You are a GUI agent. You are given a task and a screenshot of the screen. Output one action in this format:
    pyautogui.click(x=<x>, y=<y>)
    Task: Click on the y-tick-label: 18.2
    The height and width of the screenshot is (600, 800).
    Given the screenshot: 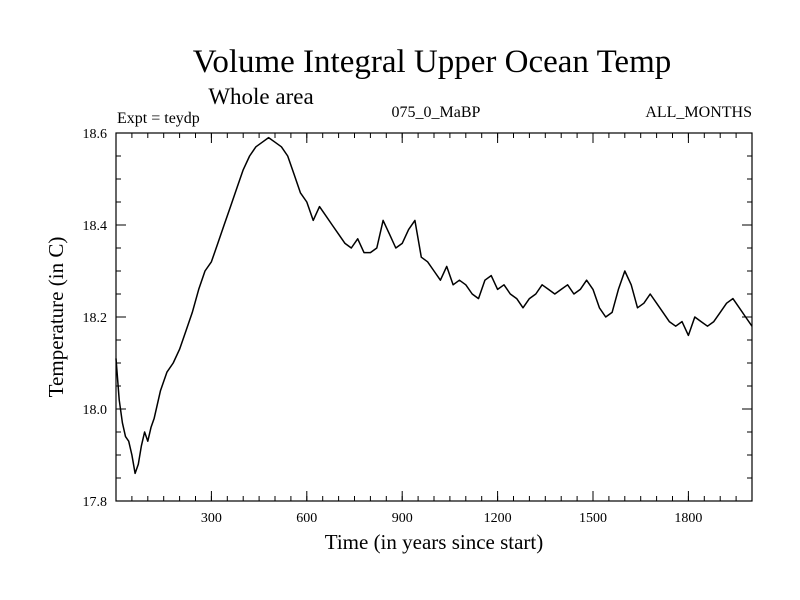 What is the action you would take?
    pyautogui.click(x=95, y=318)
    